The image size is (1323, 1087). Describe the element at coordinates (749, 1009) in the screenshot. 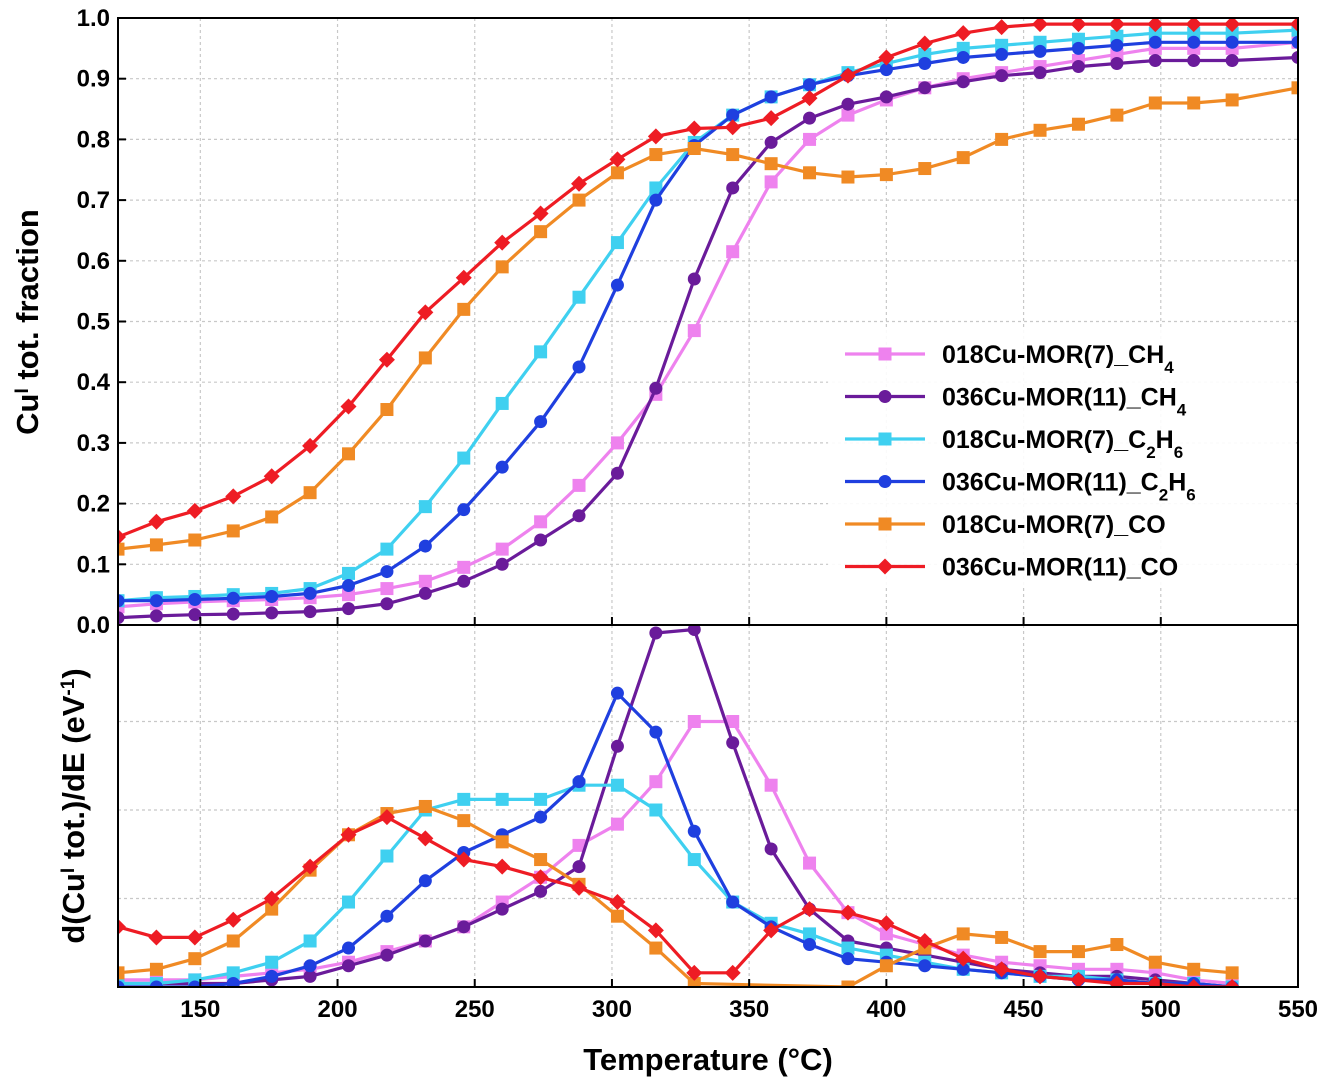

I see `x-tick-label: 350` at that location.